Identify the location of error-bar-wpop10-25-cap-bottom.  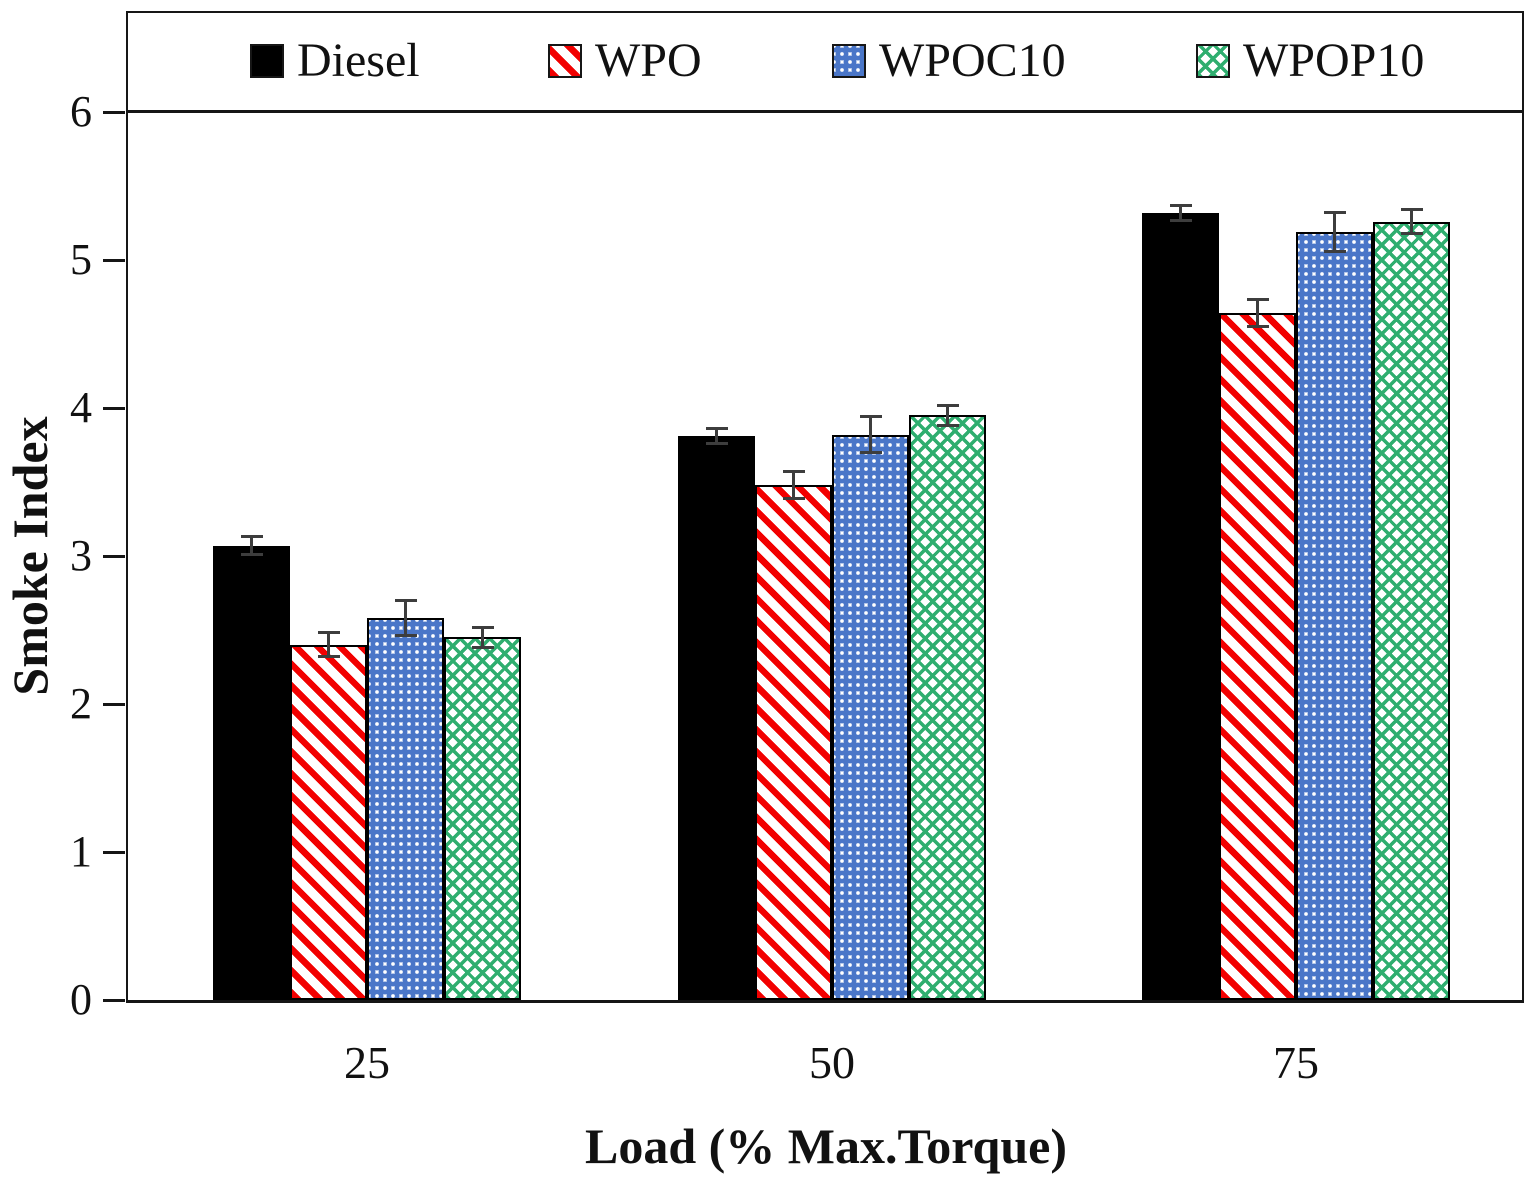
(482, 648).